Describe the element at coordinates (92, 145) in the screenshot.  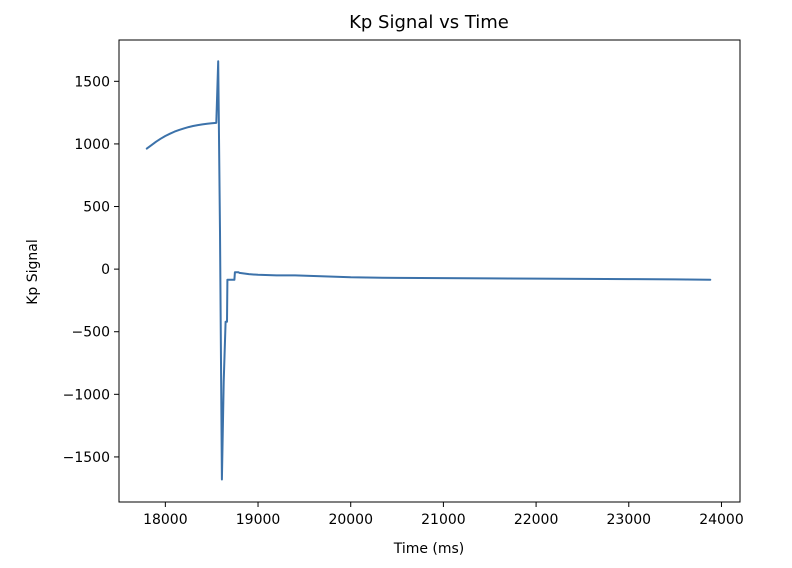
I see `y-tick-label: 1000` at that location.